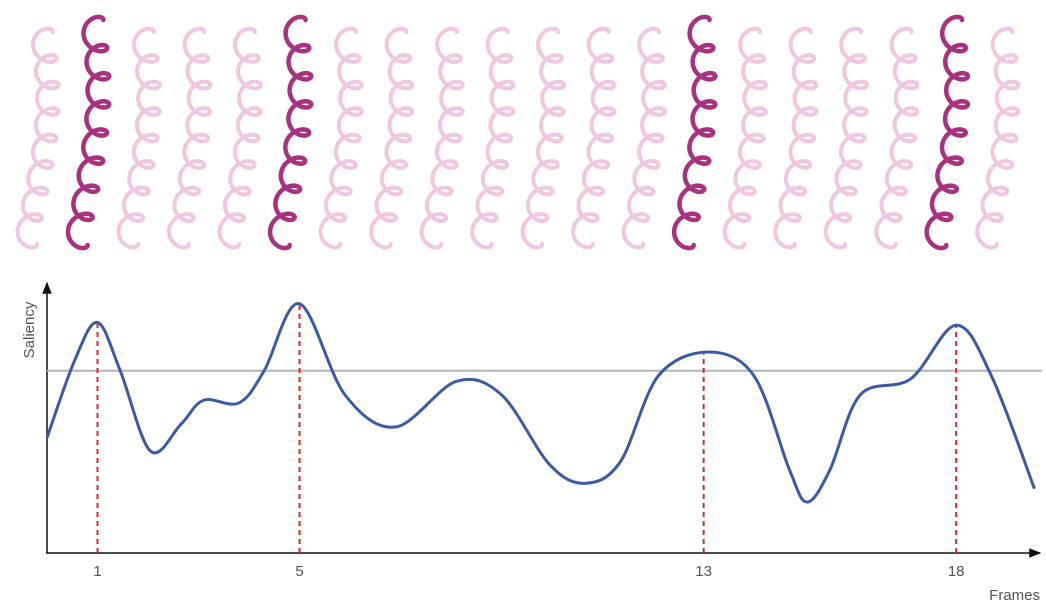 This screenshot has width=1046, height=613. Describe the element at coordinates (299, 571) in the screenshot. I see `x-tick-label: 5` at that location.